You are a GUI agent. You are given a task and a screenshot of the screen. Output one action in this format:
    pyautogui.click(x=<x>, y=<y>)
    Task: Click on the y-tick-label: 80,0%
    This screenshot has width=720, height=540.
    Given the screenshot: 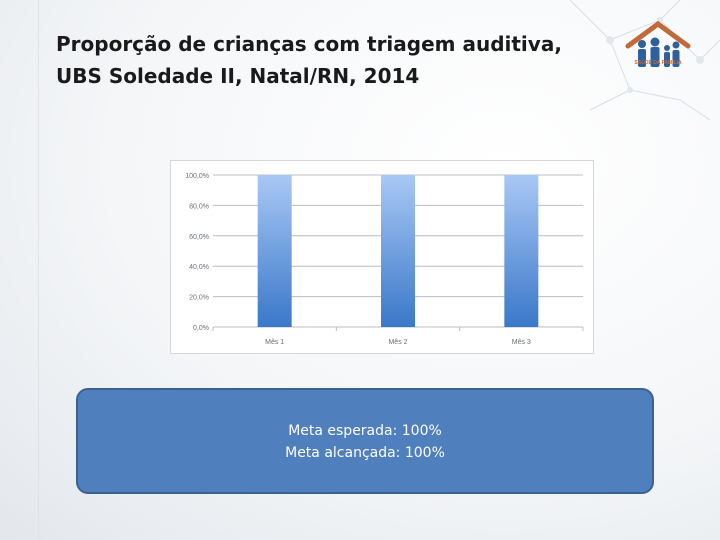 What is the action you would take?
    pyautogui.click(x=199, y=206)
    